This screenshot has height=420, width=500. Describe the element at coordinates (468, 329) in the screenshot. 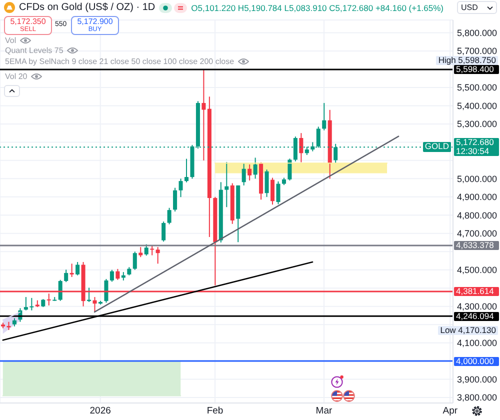

I see `annotation: Low 4,170.130` at that location.